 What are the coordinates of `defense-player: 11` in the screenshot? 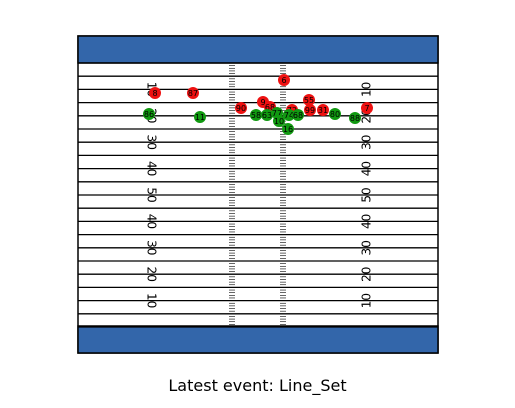 It's located at (200, 117).